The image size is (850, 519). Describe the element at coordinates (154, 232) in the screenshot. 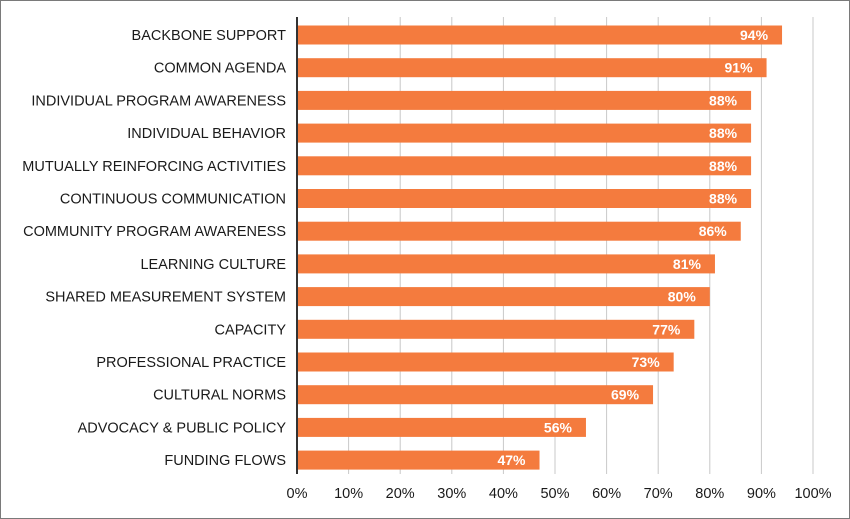

I see `category-label: COMMUNITY PROGRAM AWARENESS` at that location.